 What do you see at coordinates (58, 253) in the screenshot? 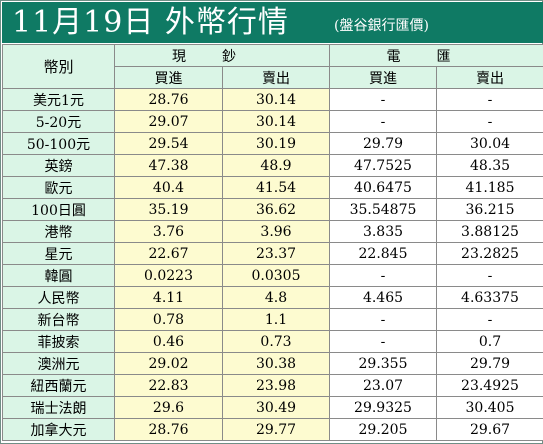
I see `currency-name-cell: 星元` at bounding box center [58, 253].